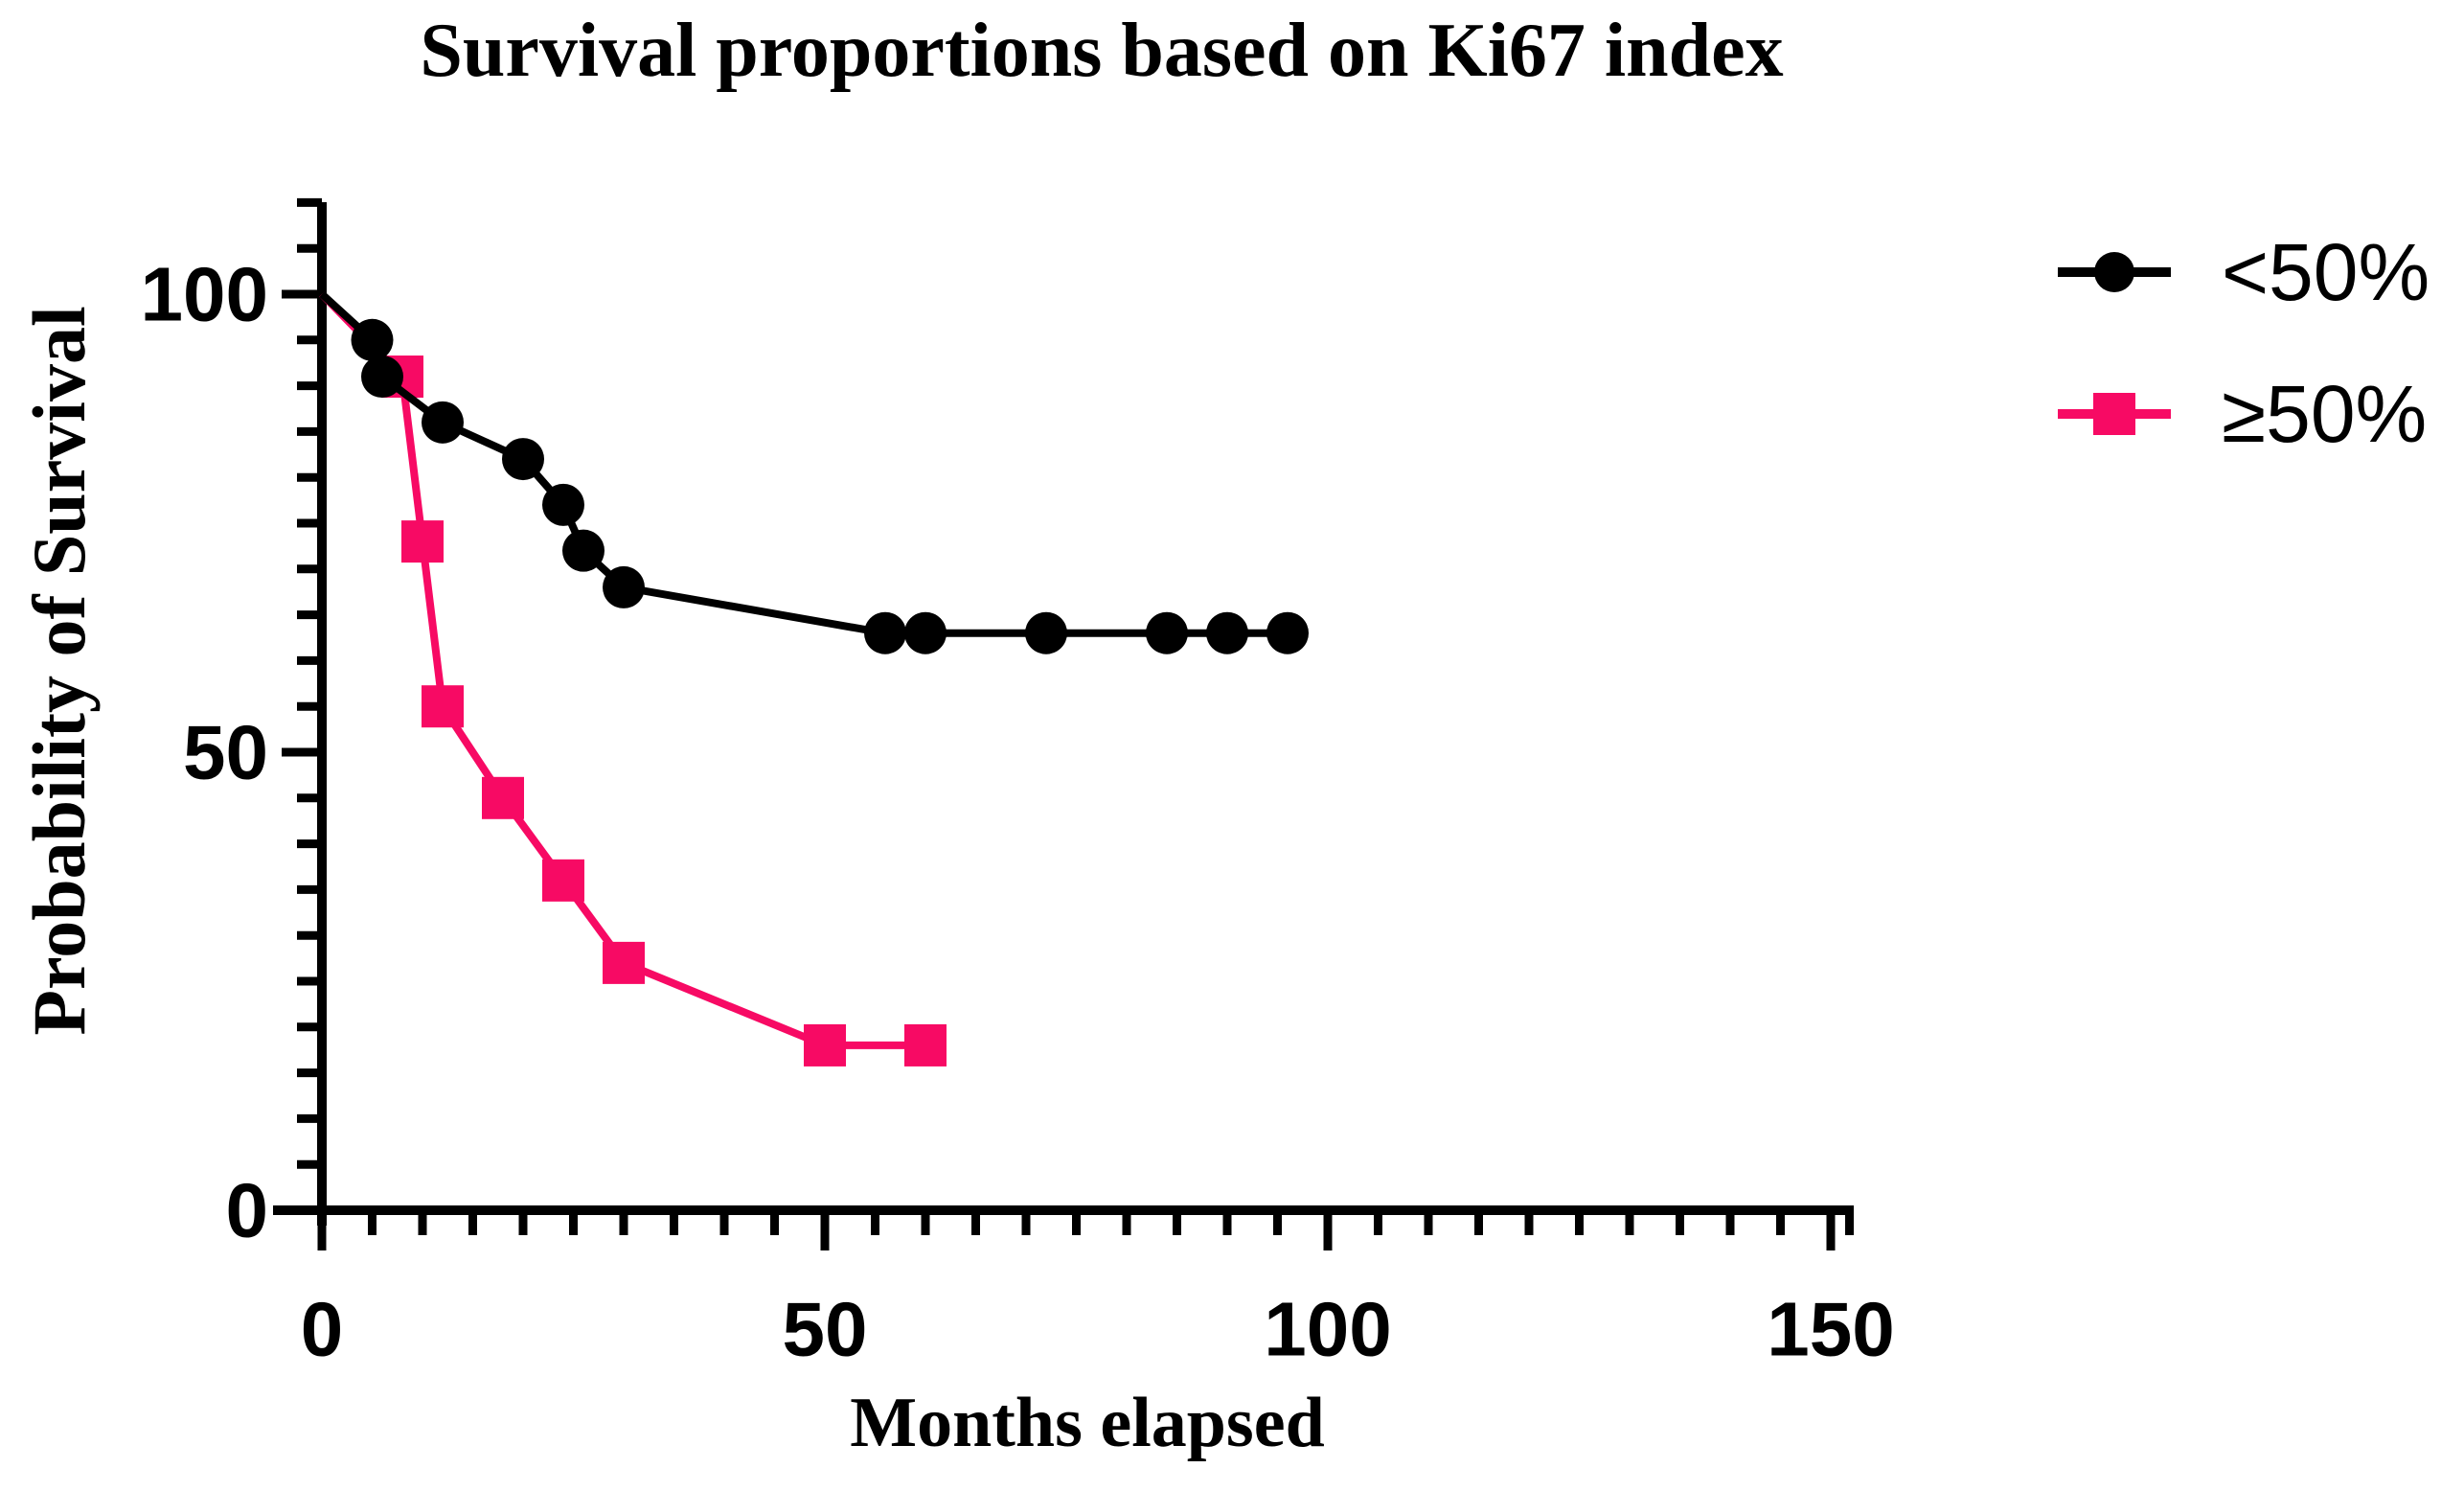 The width and height of the screenshot is (2464, 1491). Describe the element at coordinates (2326, 271) in the screenshot. I see `legend-label-lt50: <50%` at that location.